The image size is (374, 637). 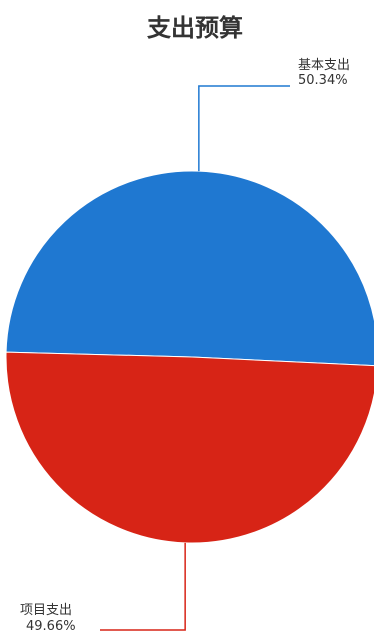 I want to click on chart-title: 支出预算, so click(x=195, y=28).